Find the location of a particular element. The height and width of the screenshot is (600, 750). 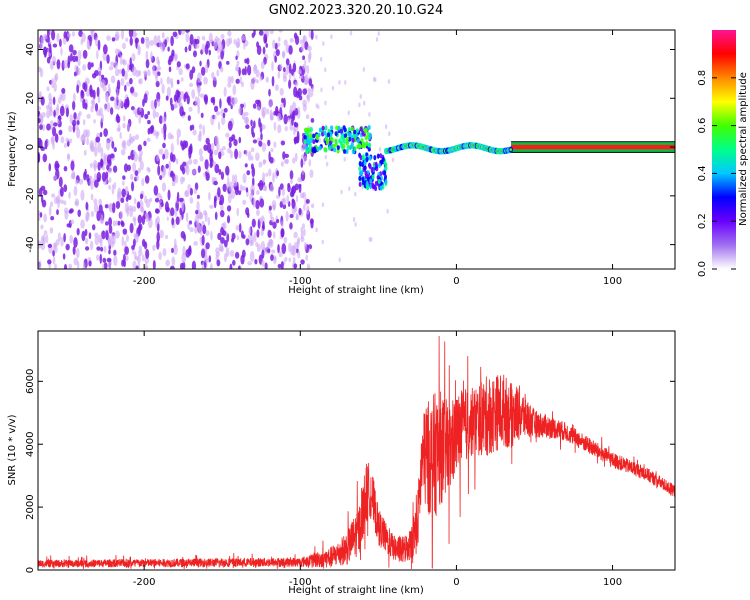

colorbar-tick-label: 0.6 is located at coordinates (702, 126).